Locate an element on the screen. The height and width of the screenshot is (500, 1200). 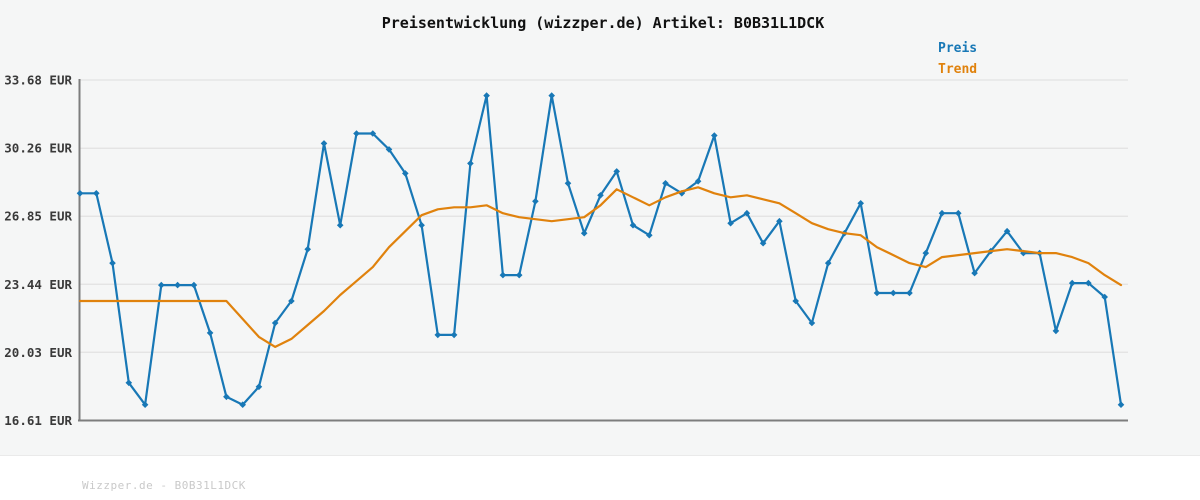
legend-item-trend: Trend is located at coordinates (958, 69).